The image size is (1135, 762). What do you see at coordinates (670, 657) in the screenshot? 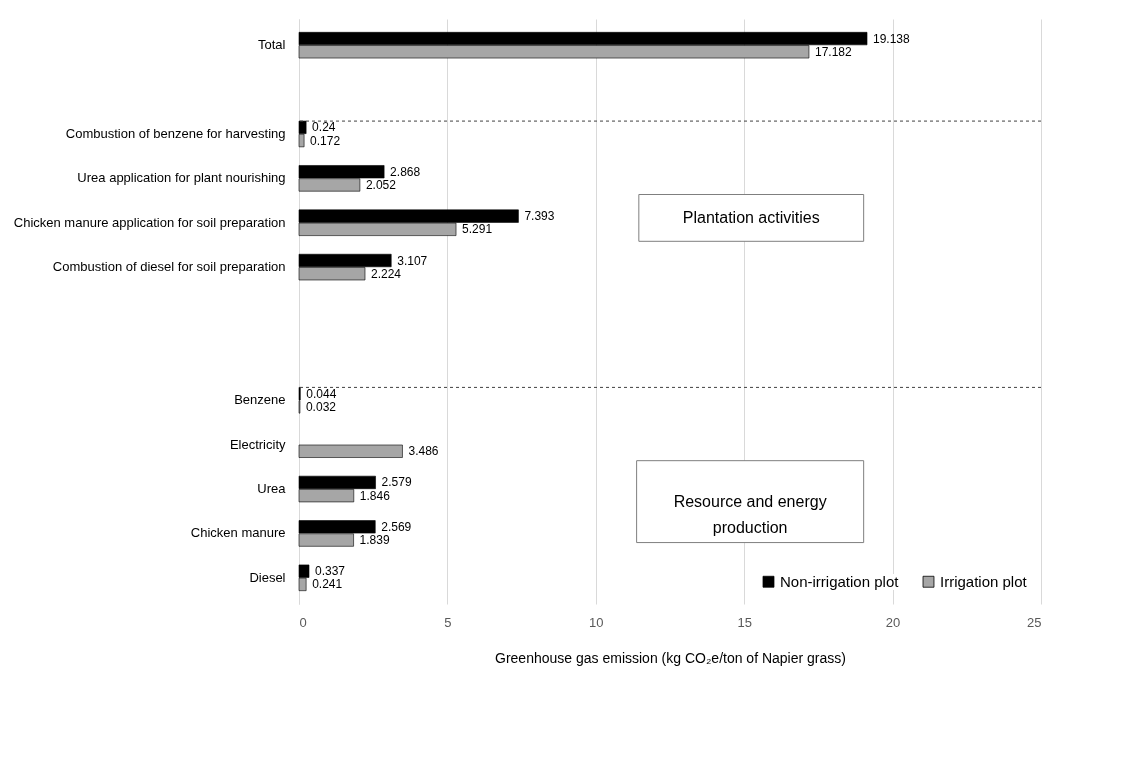
I see `x-axis-title: Greenhouse gas emission (kg CO₂e/ton of Napier grass)` at bounding box center [670, 657].